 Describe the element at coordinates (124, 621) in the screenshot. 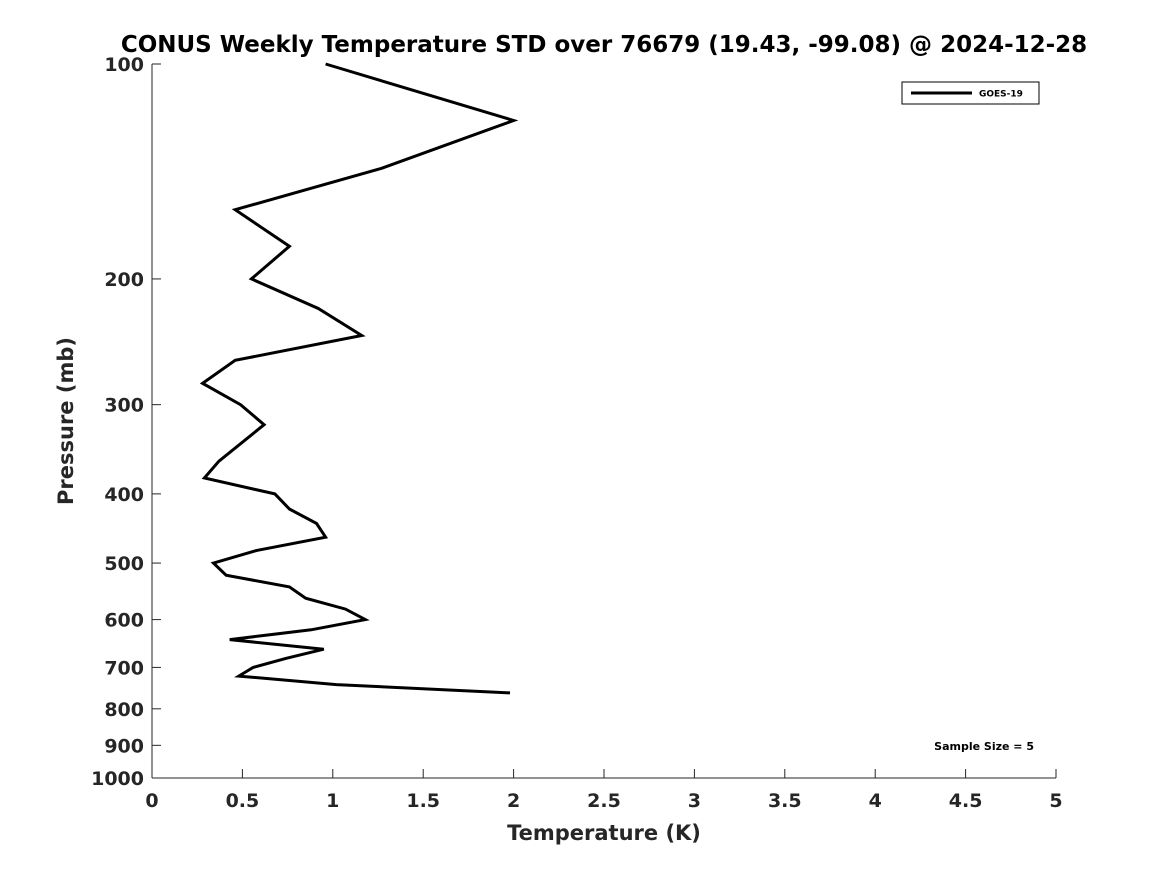

I see `y-tick-label: 600` at that location.